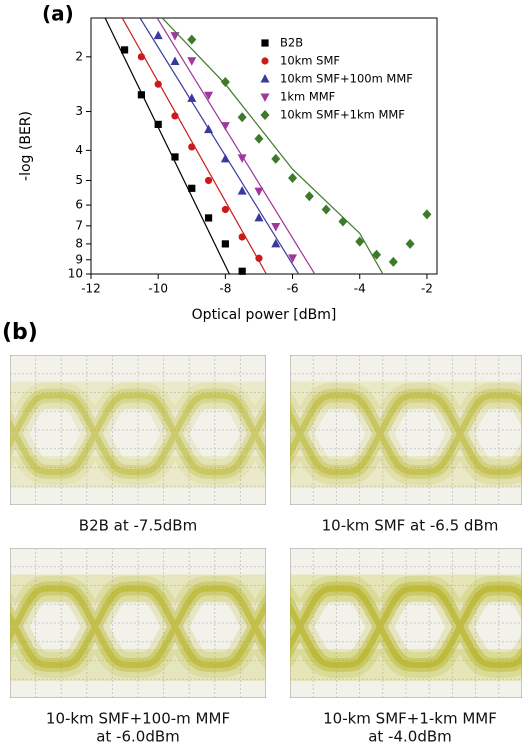  I want to click on y-tick-label: 6, so click(79, 205).